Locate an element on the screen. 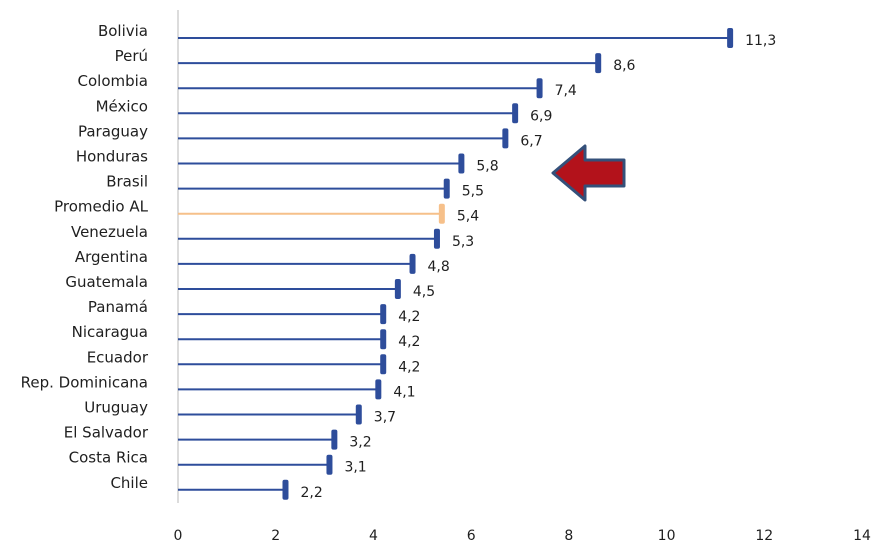 The width and height of the screenshot is (871, 544). category-label: Brasil is located at coordinates (127, 182).